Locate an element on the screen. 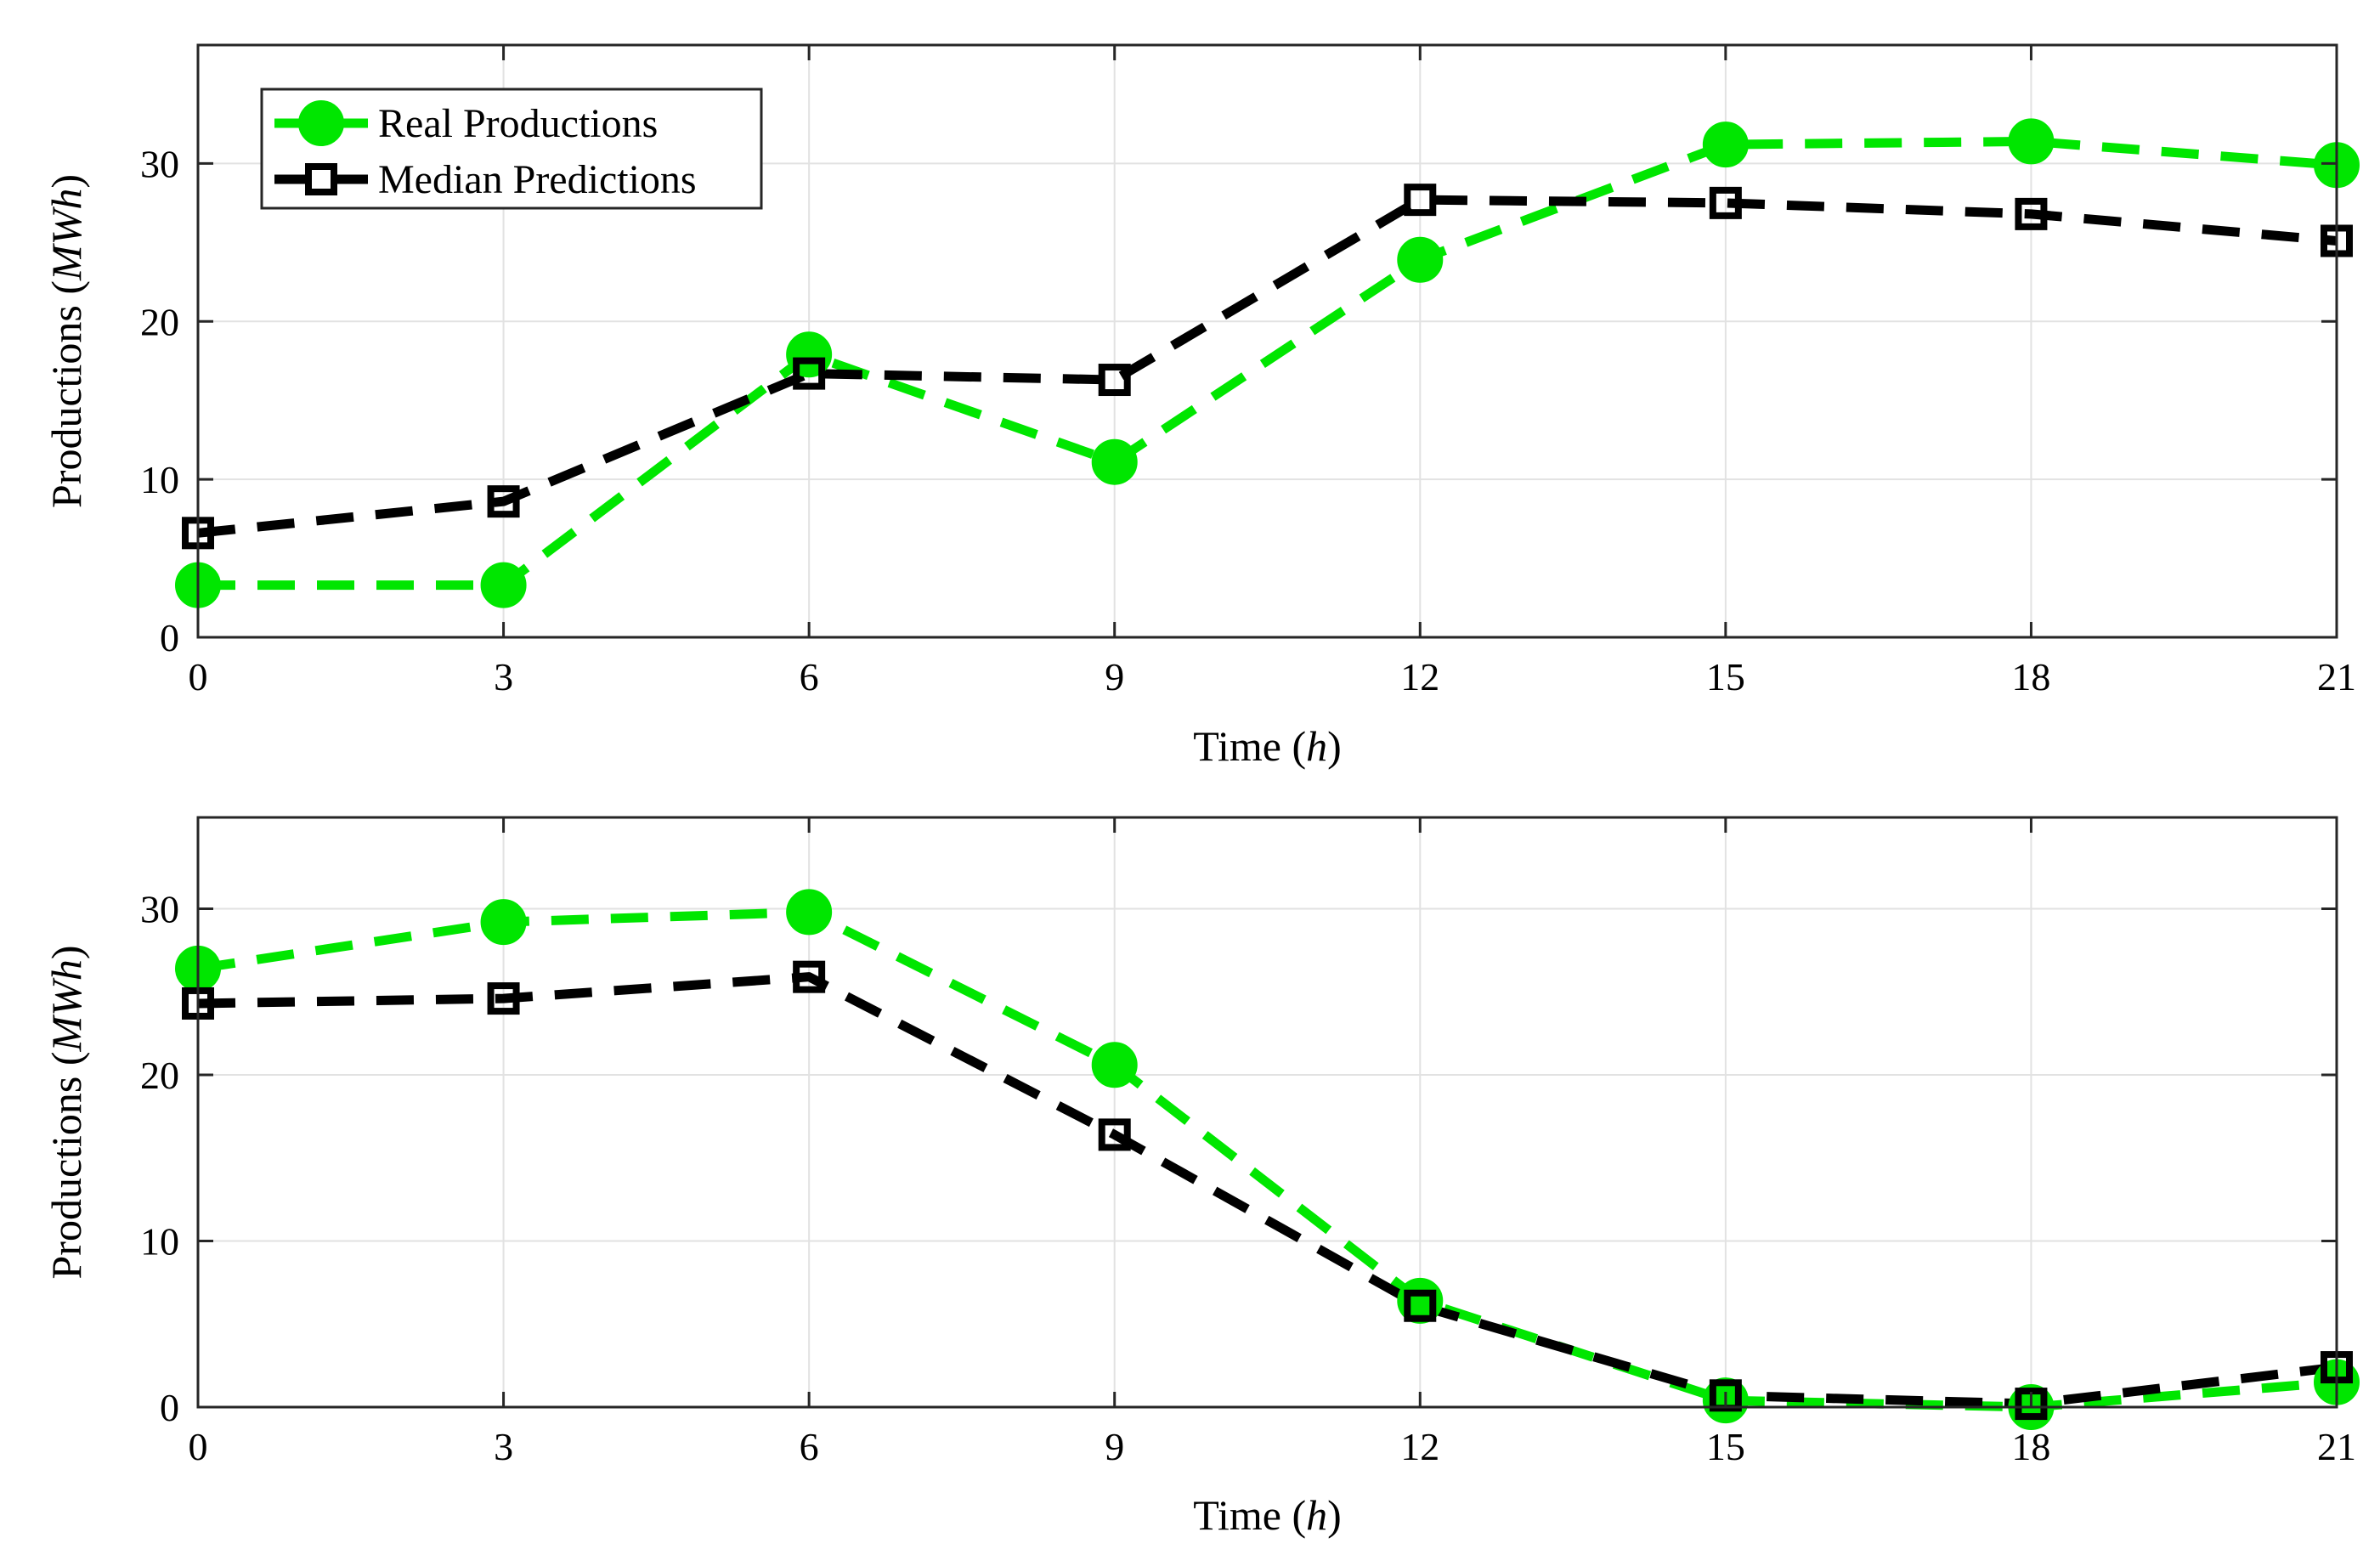 This screenshot has height=1566, width=2380. legend-box is located at coordinates (511, 149).